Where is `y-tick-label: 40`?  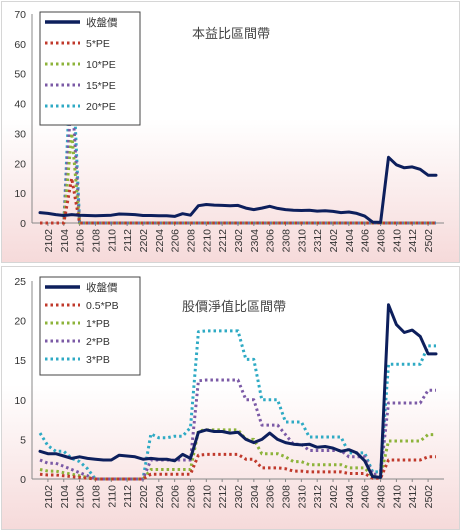 y-tick-label: 40 is located at coordinates (20, 105).